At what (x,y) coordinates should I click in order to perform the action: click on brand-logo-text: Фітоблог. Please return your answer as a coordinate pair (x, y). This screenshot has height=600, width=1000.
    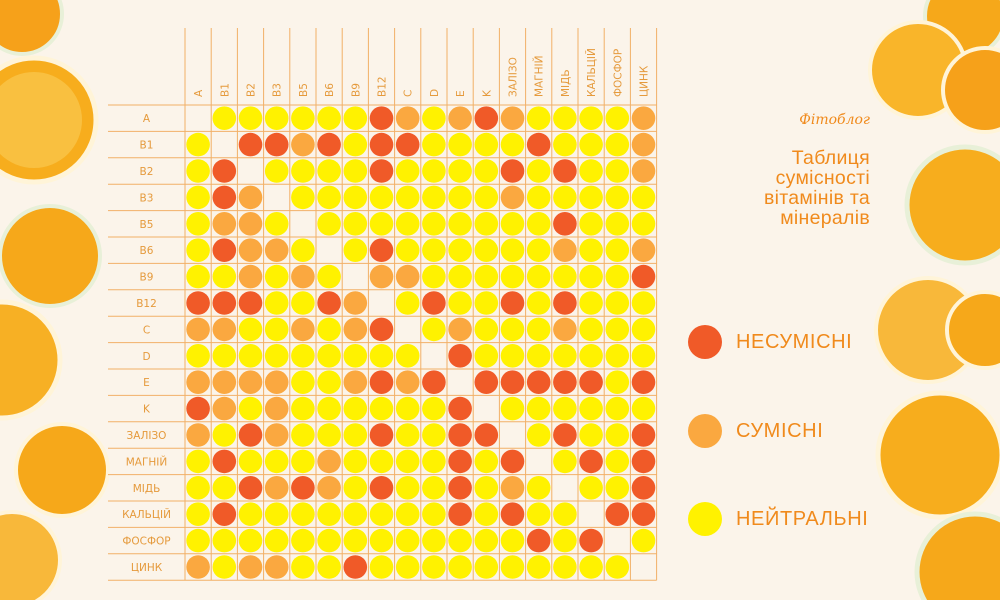
    Looking at the image, I should click on (834, 120).